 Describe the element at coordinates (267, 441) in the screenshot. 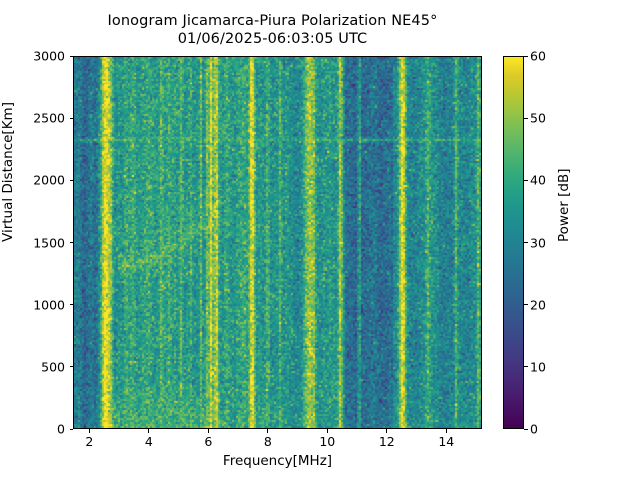

I see `x-tick-label: 8` at that location.